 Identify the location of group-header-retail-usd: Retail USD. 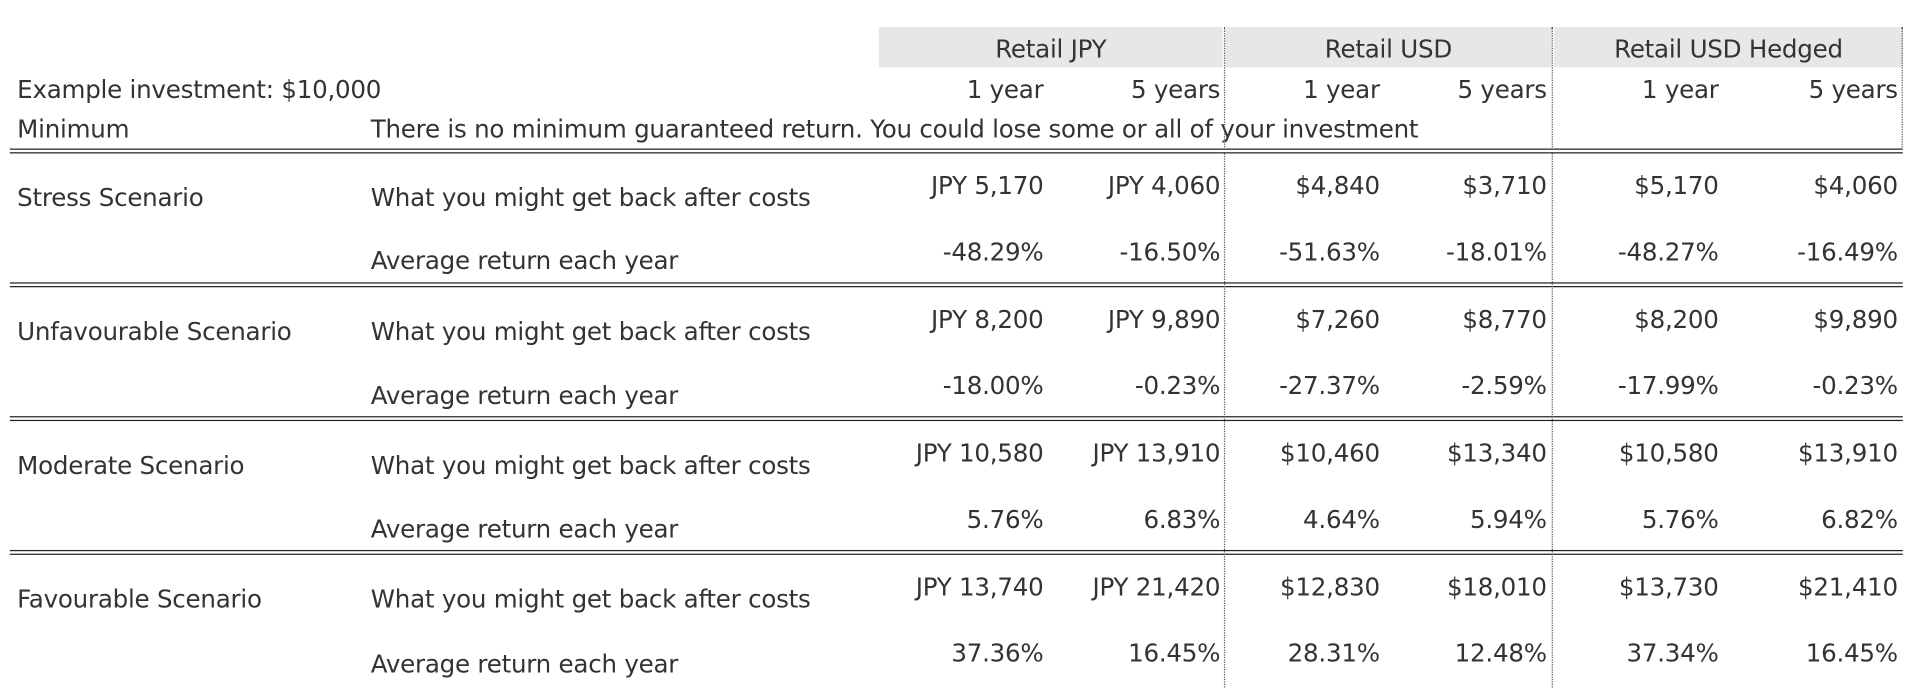
(1388, 49).